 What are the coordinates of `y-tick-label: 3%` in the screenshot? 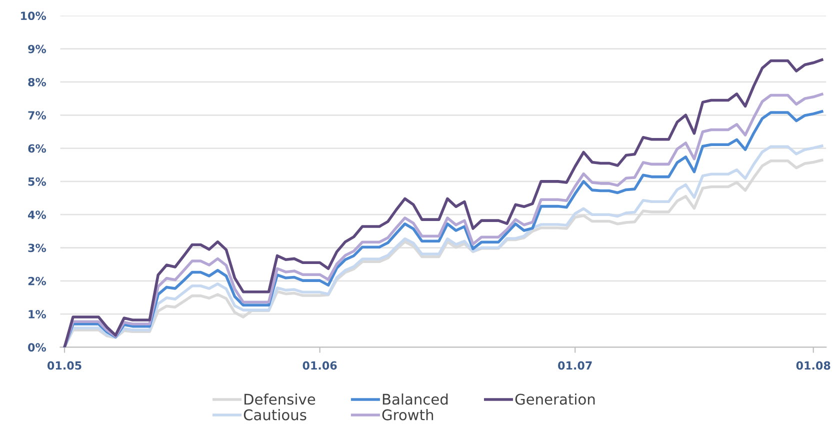 It's located at (37, 248).